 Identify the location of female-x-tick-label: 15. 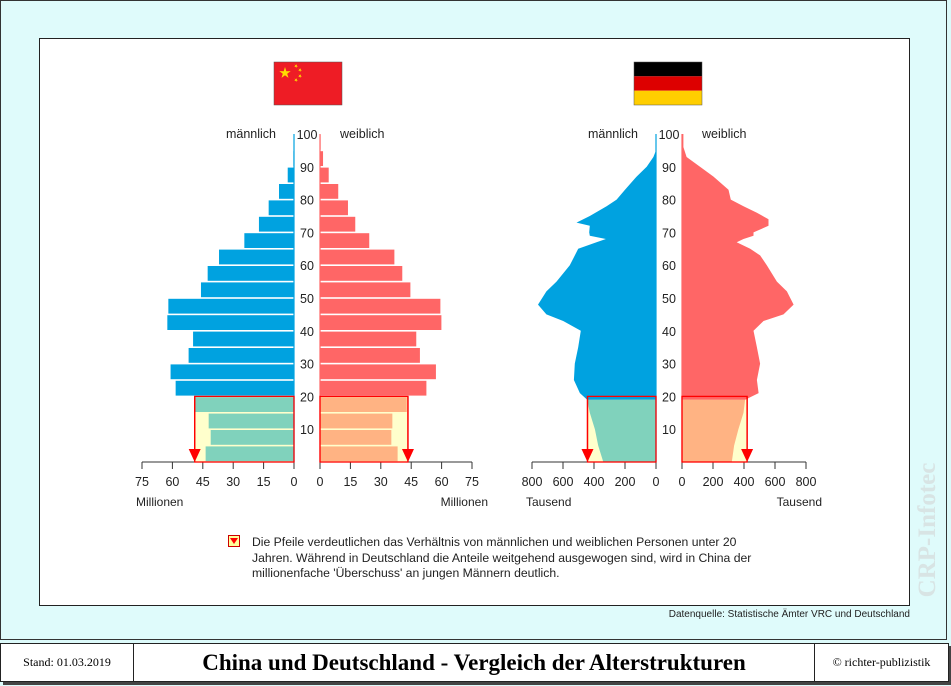
(350, 482).